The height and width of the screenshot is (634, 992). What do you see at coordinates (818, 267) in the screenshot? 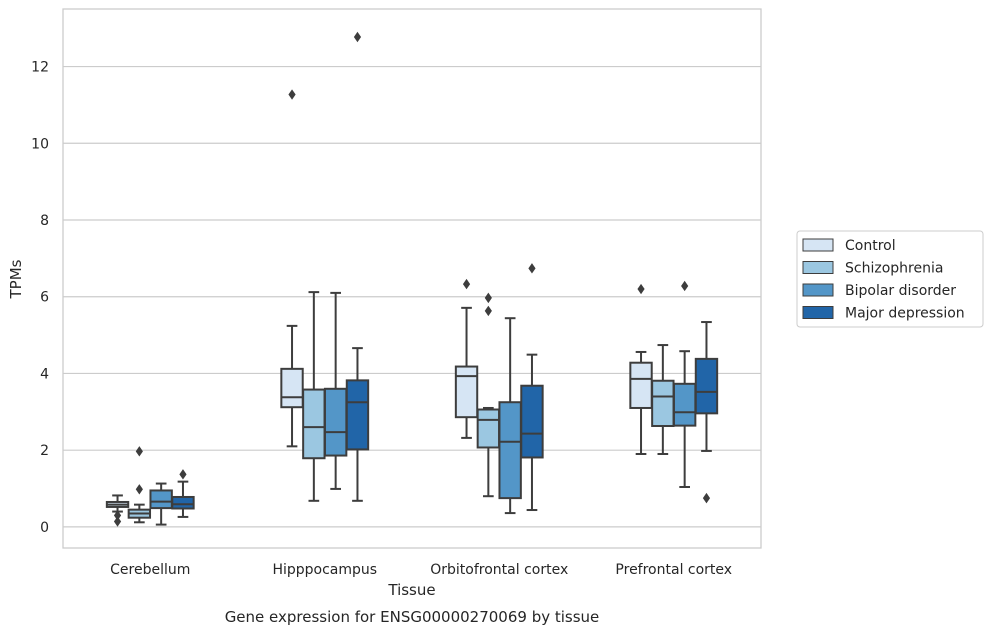
I see `legend-swatch-schizophrenia` at bounding box center [818, 267].